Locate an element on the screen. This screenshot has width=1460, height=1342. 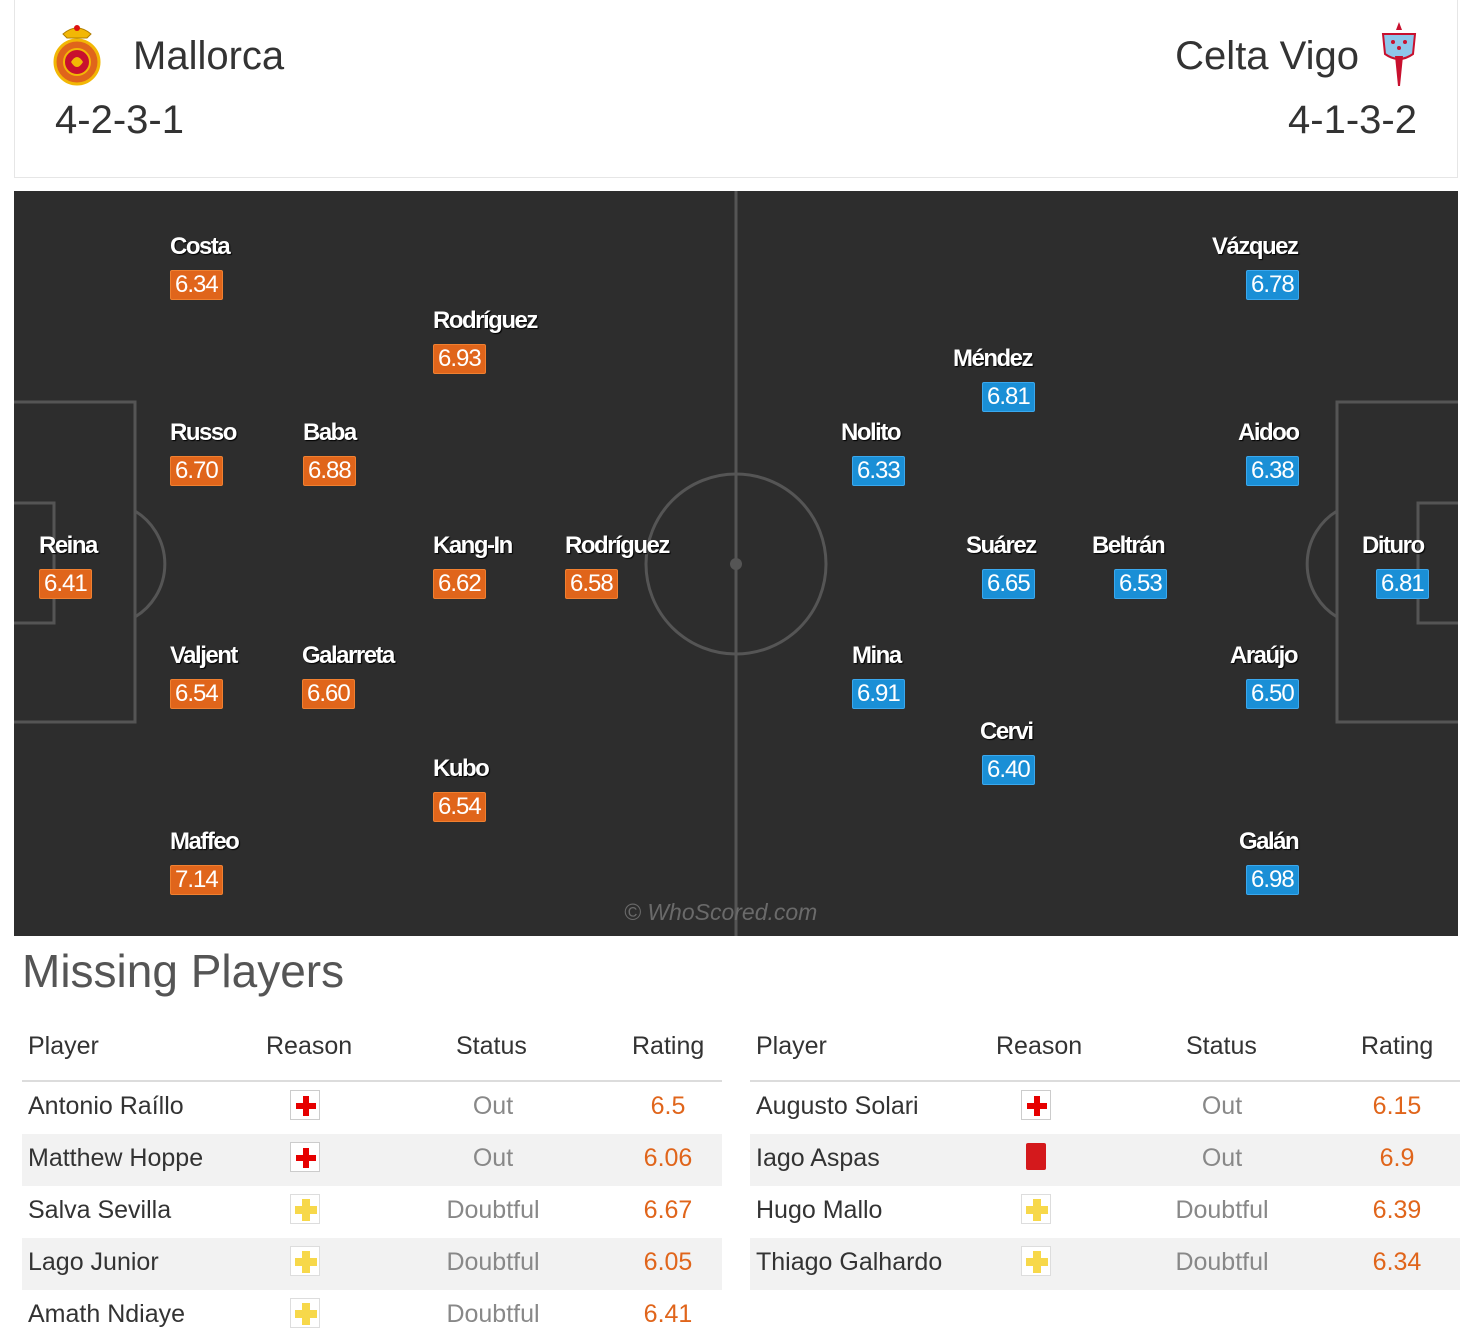
missing-players-title: Missing Players is located at coordinates (183, 971).